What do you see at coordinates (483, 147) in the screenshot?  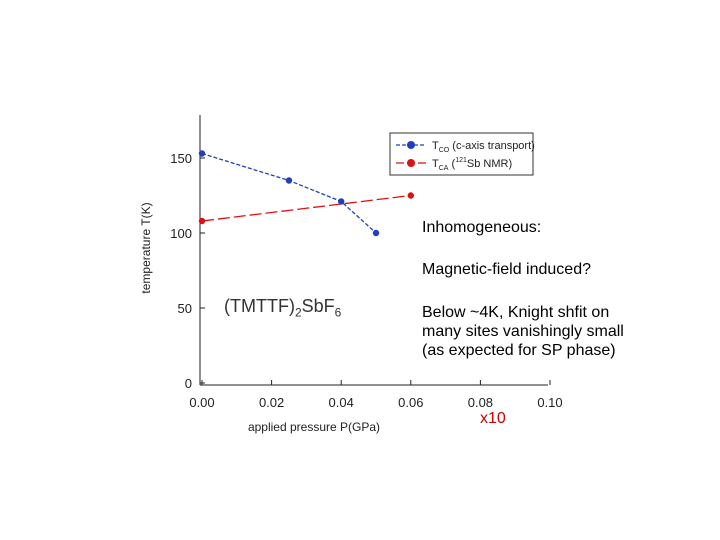 I see `legend-entry-label: TCO (c-axis transport)` at bounding box center [483, 147].